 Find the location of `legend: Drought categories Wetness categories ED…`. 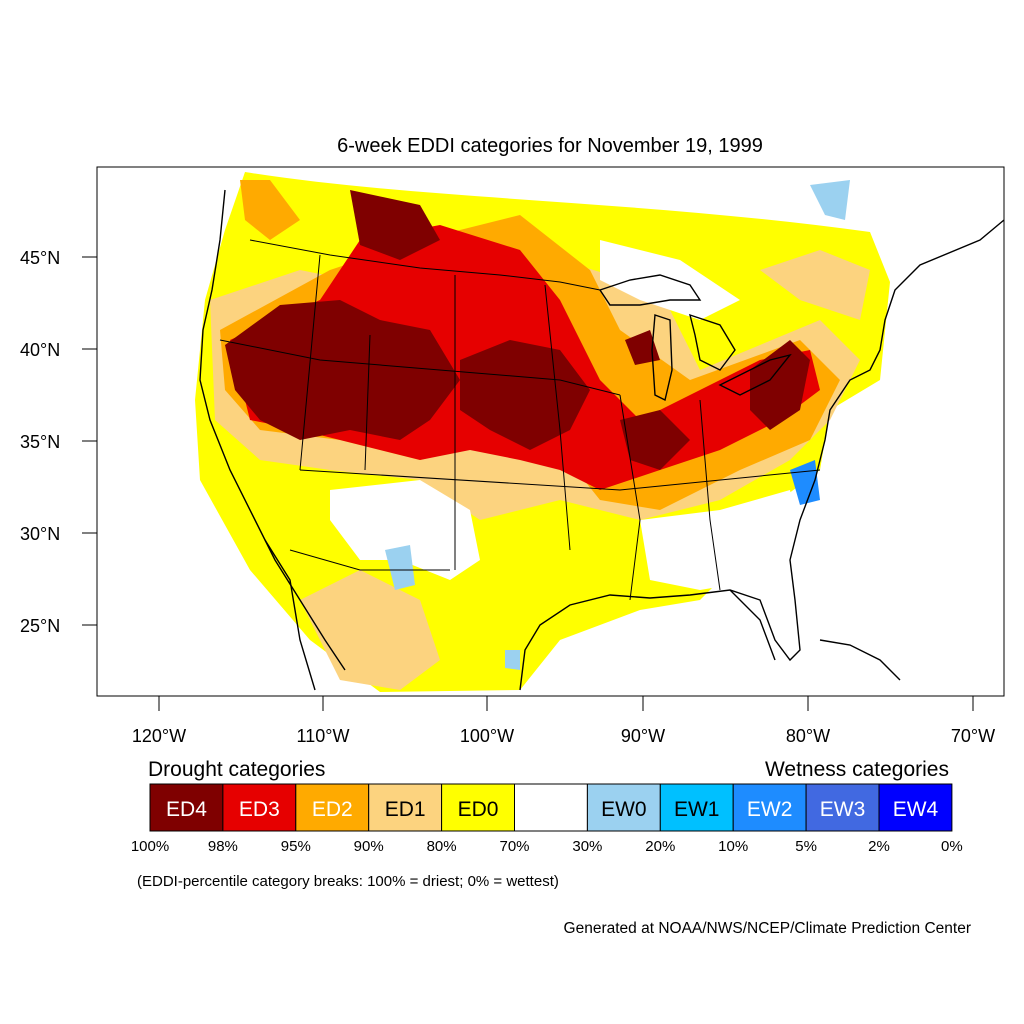

legend: Drought categories Wetness categories ED… is located at coordinates (547, 824).